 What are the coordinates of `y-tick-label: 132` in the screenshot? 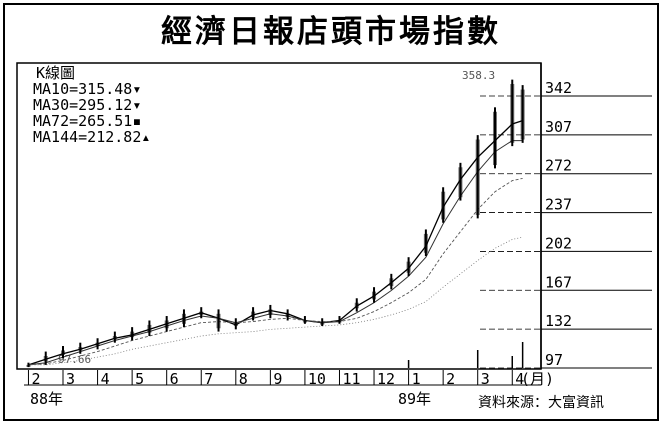 It's located at (558, 321).